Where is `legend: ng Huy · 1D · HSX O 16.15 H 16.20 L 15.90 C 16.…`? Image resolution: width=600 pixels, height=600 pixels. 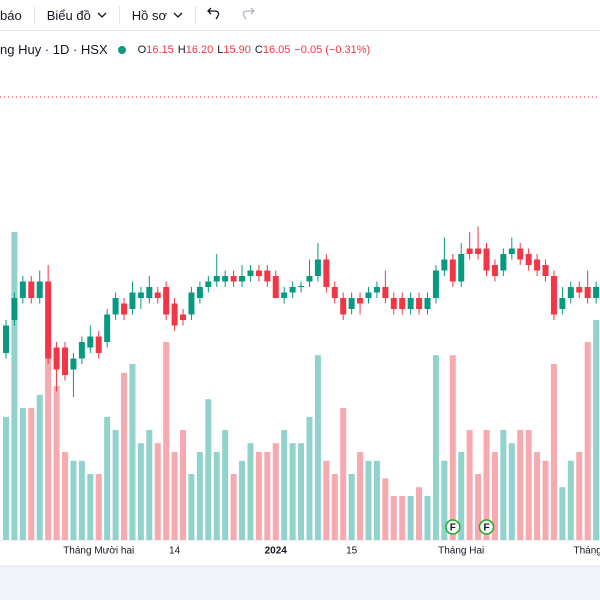
legend: ng Huy · 1D · HSX O 16.15 H 16.20 L 15.90 C 16.… is located at coordinates (185, 49).